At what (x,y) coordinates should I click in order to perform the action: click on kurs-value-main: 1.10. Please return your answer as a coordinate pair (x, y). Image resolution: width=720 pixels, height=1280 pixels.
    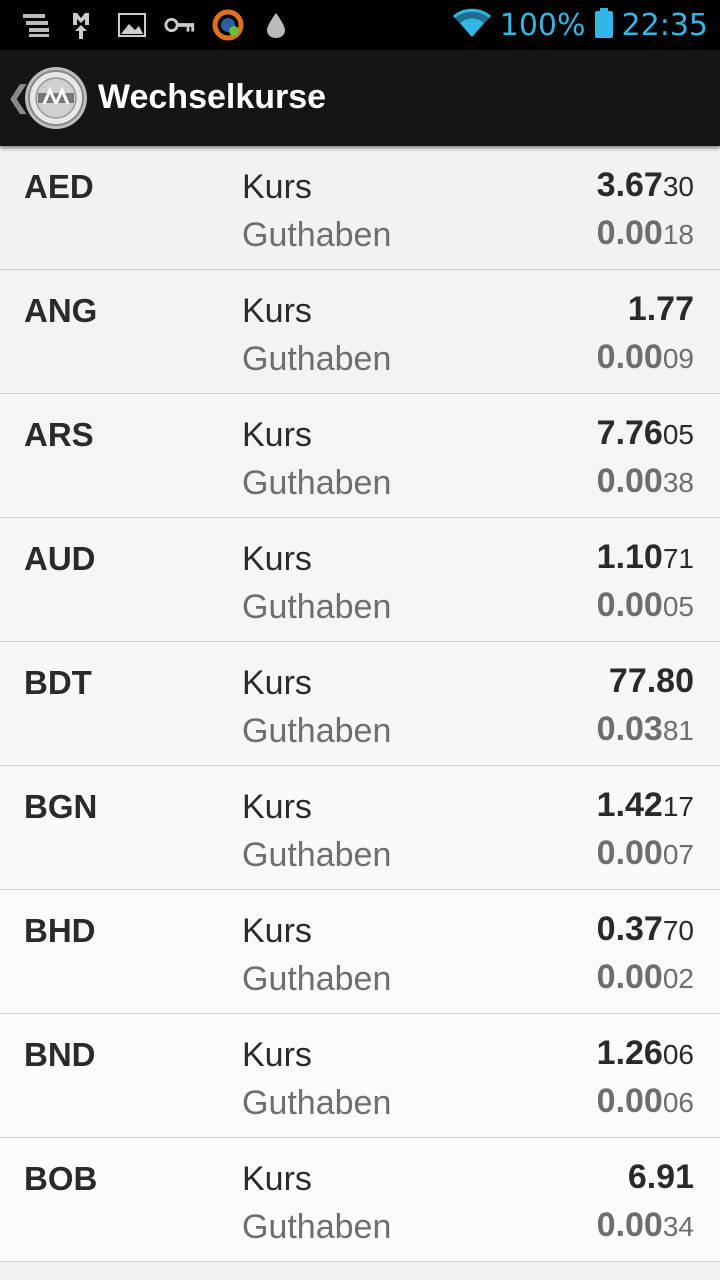
    Looking at the image, I should click on (629, 557).